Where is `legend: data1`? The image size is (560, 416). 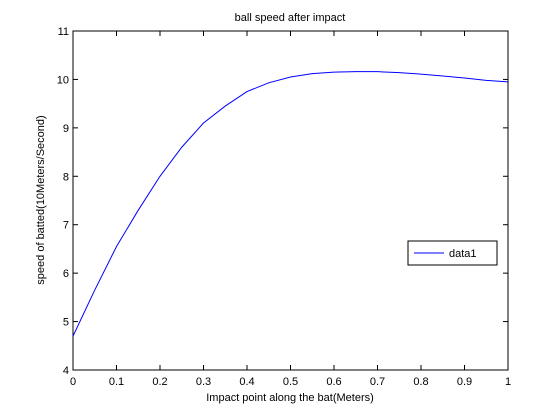 legend: data1 is located at coordinates (452, 253).